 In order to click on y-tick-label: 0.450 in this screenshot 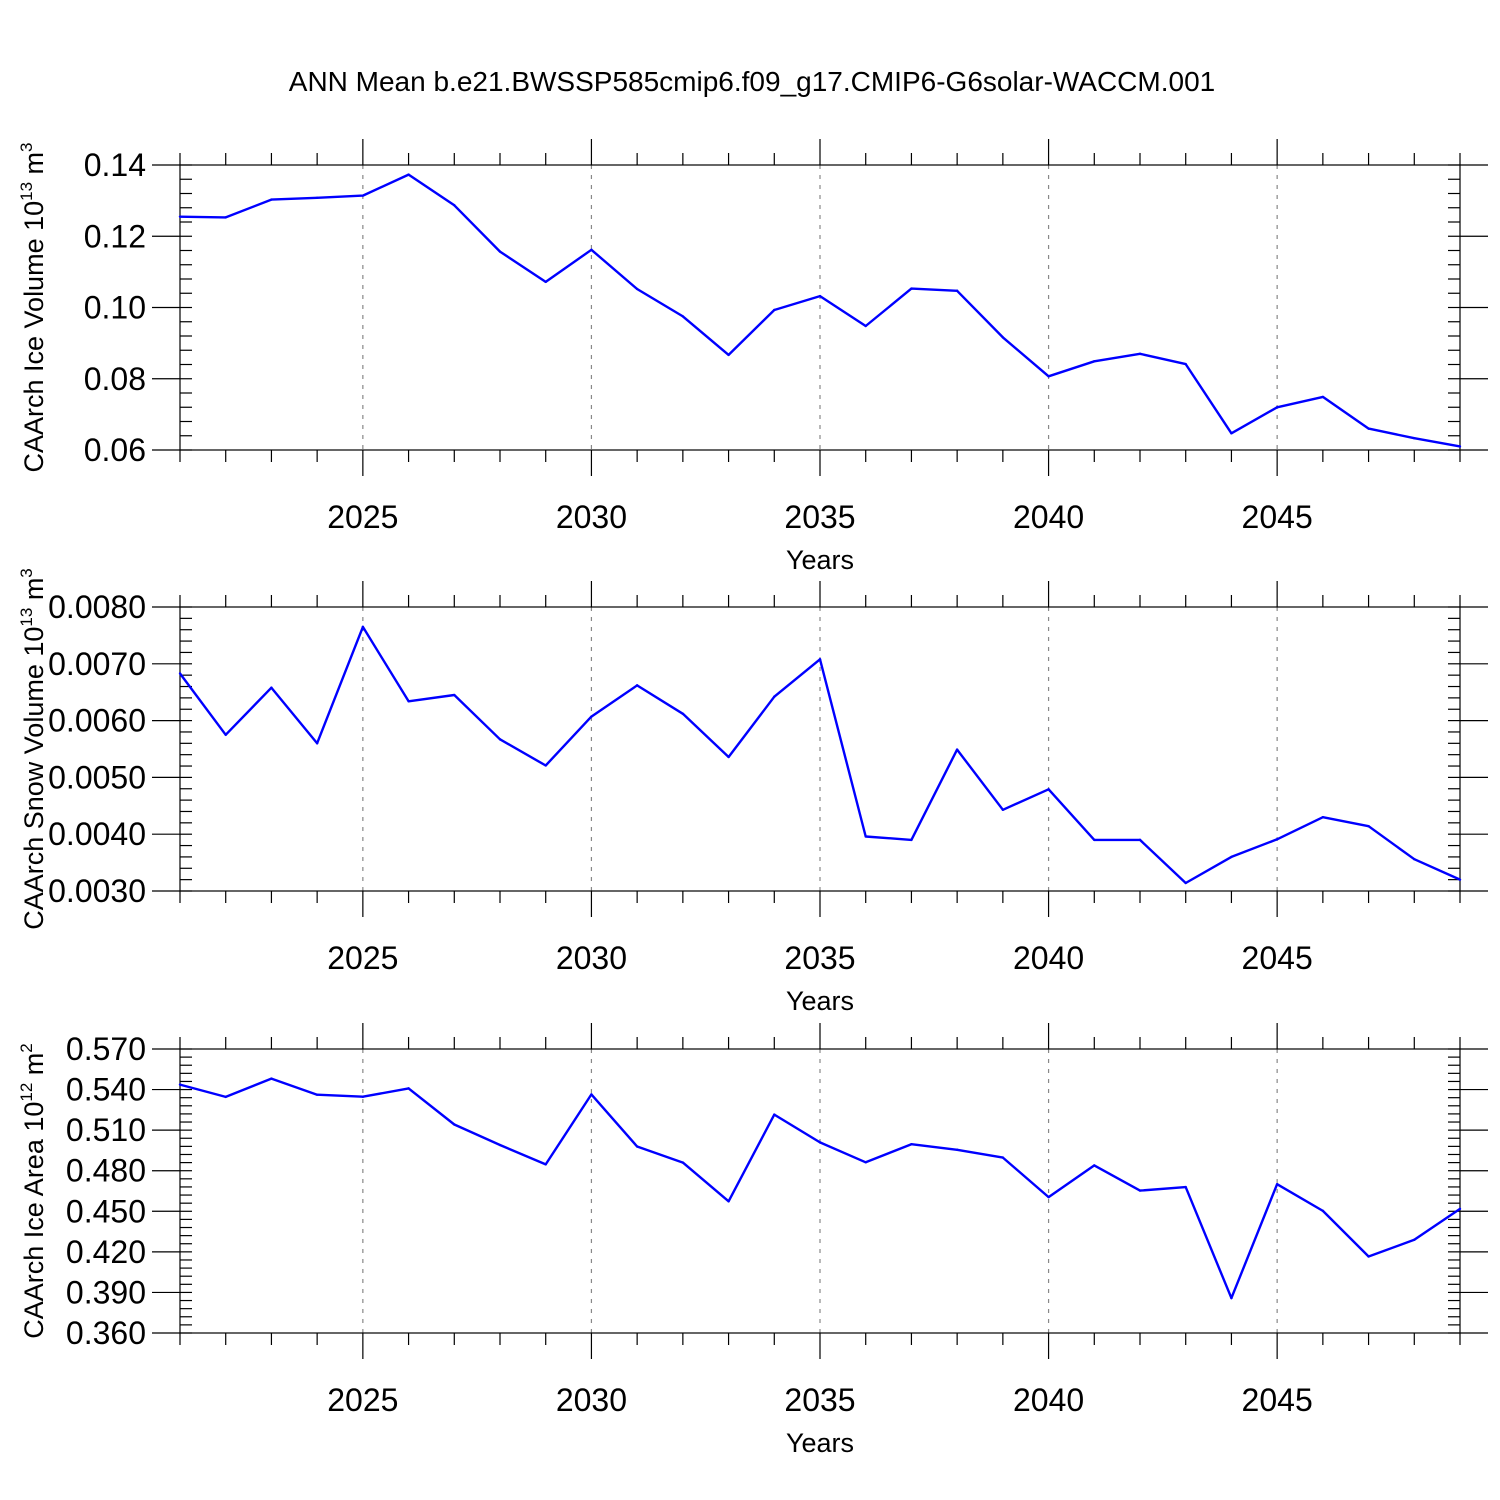, I will do `click(106, 1211)`.